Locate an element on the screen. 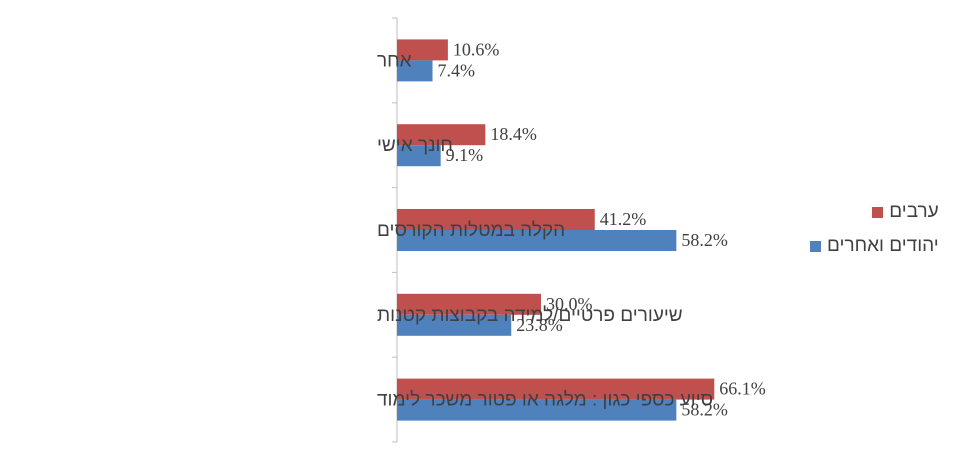 The height and width of the screenshot is (452, 976). category-label: הקלה במטלות הקורסים is located at coordinates (471, 230).